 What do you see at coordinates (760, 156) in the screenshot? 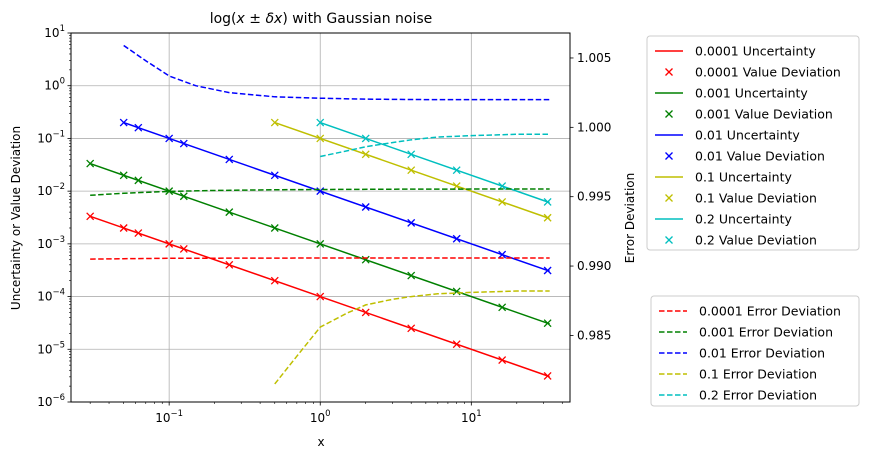
I see `legend-label: 0.01 Value Deviation` at bounding box center [760, 156].